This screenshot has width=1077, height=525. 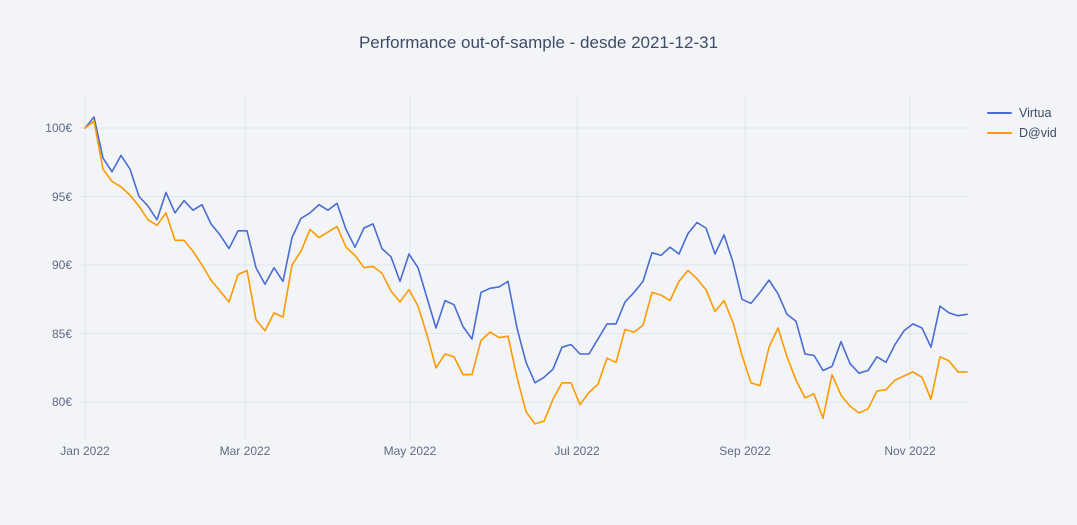 What do you see at coordinates (85, 451) in the screenshot?
I see `x-tick-label: Jan 2022` at bounding box center [85, 451].